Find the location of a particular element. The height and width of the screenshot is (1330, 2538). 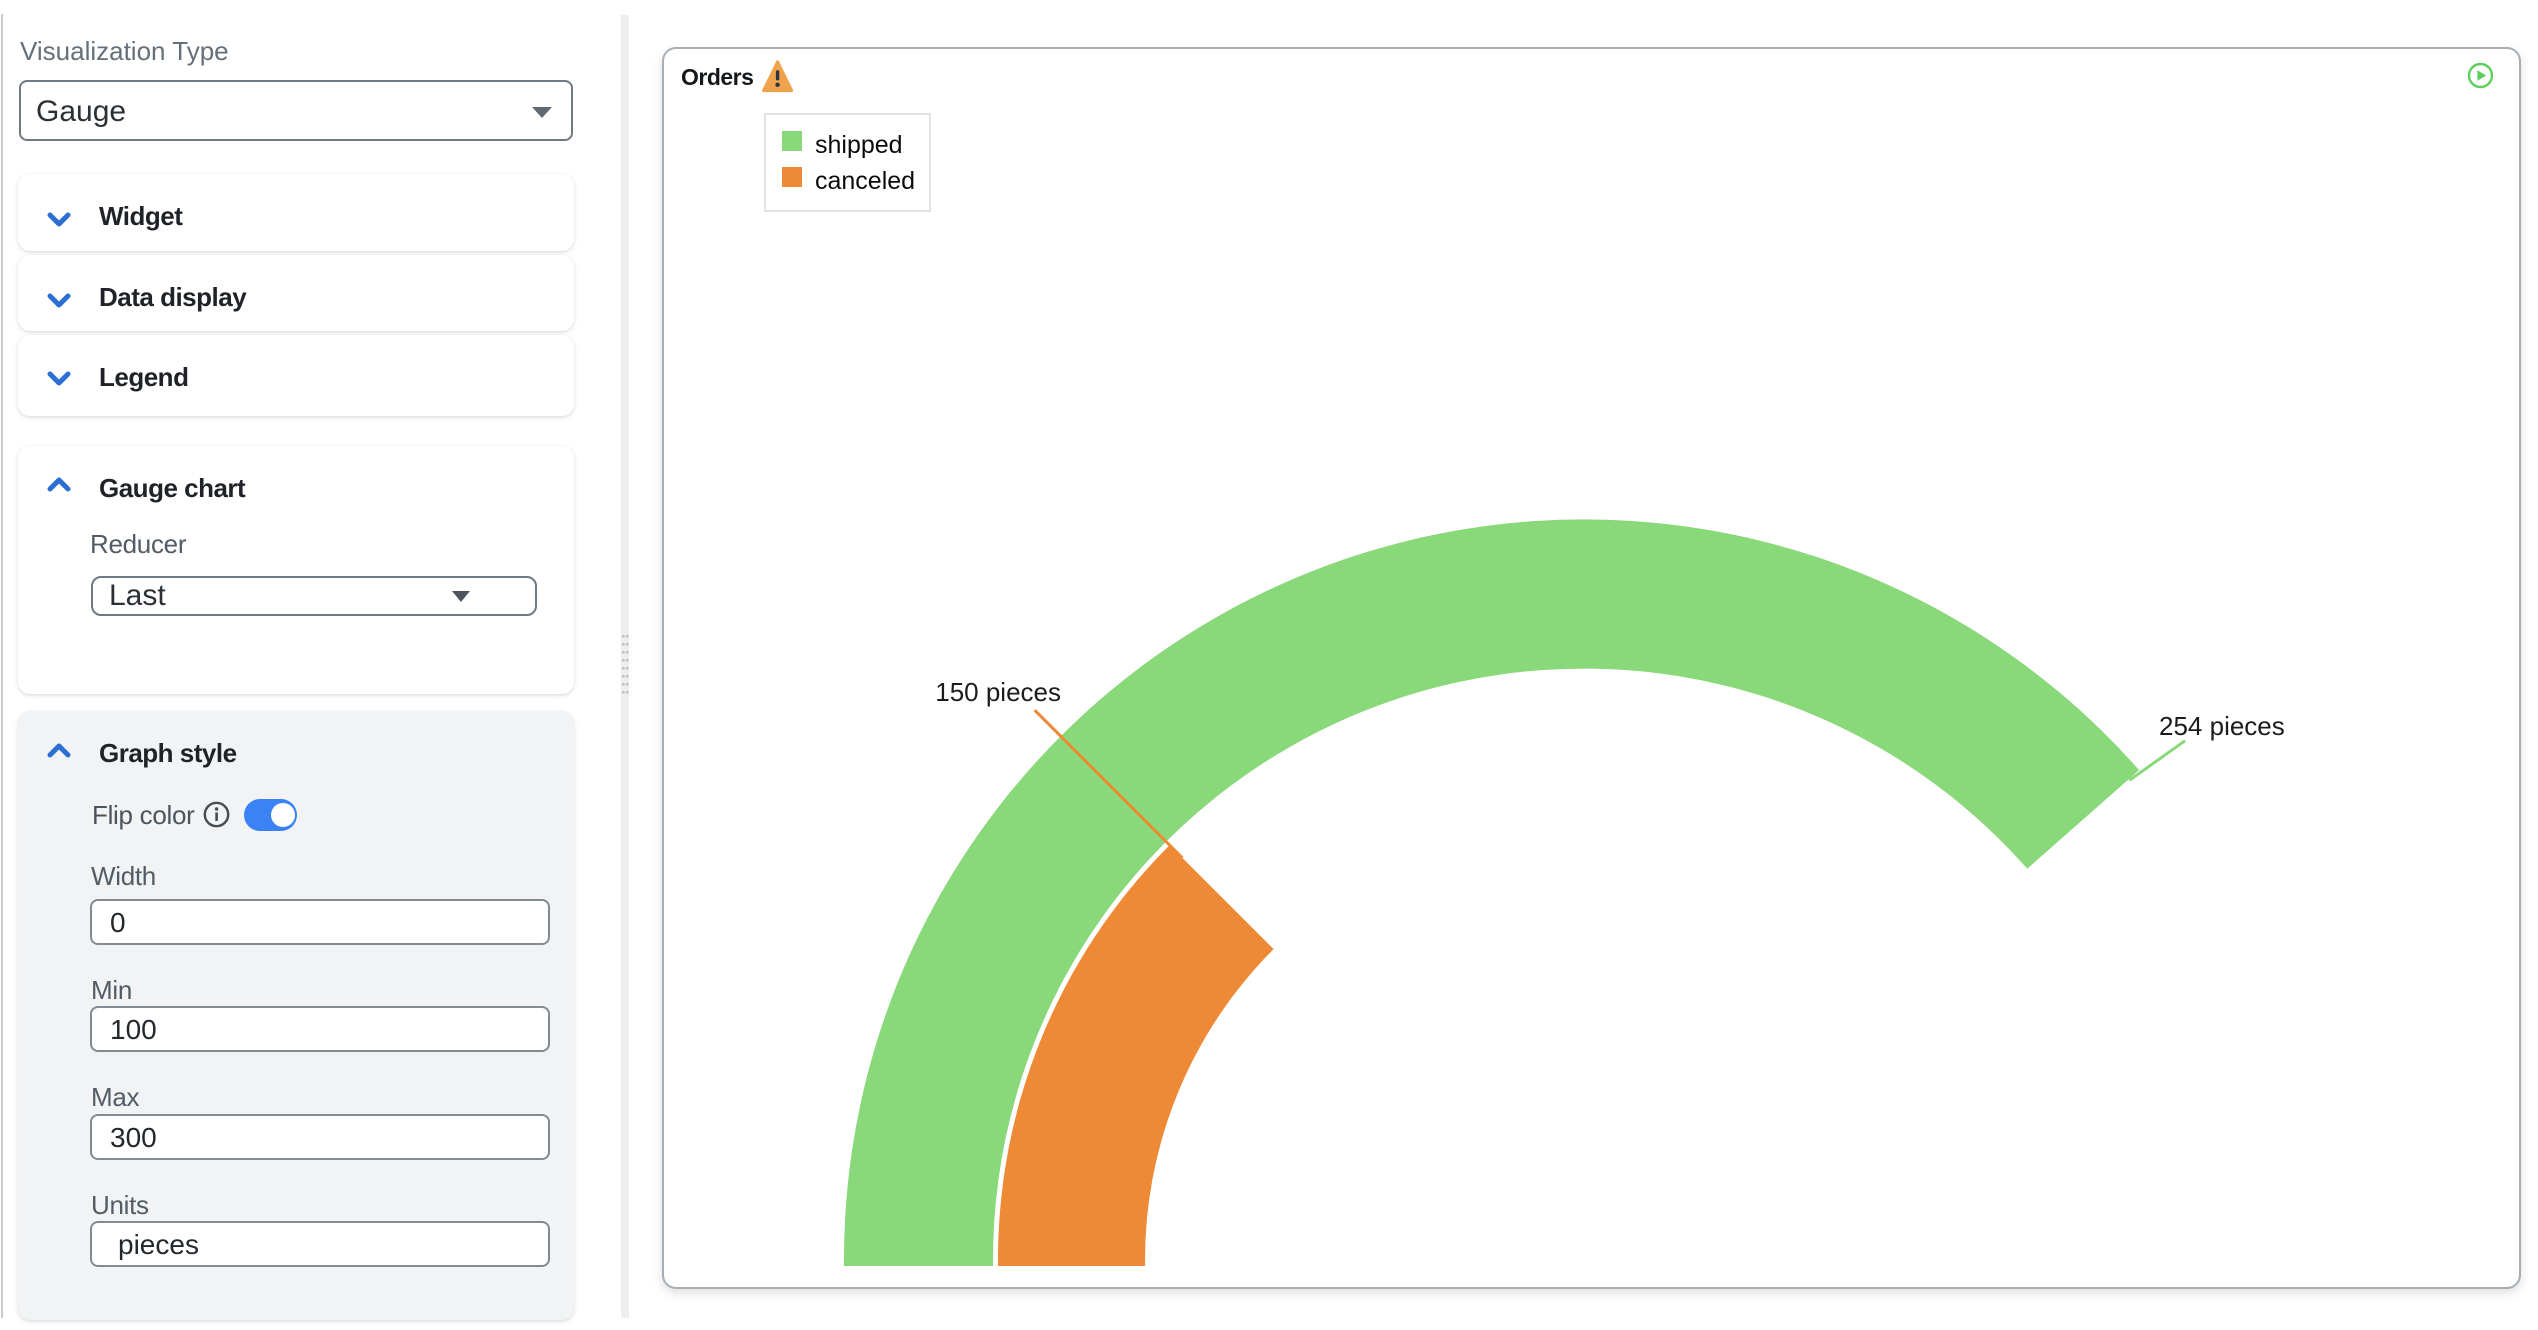

svg-text: 254 pieces is located at coordinates (2222, 726).